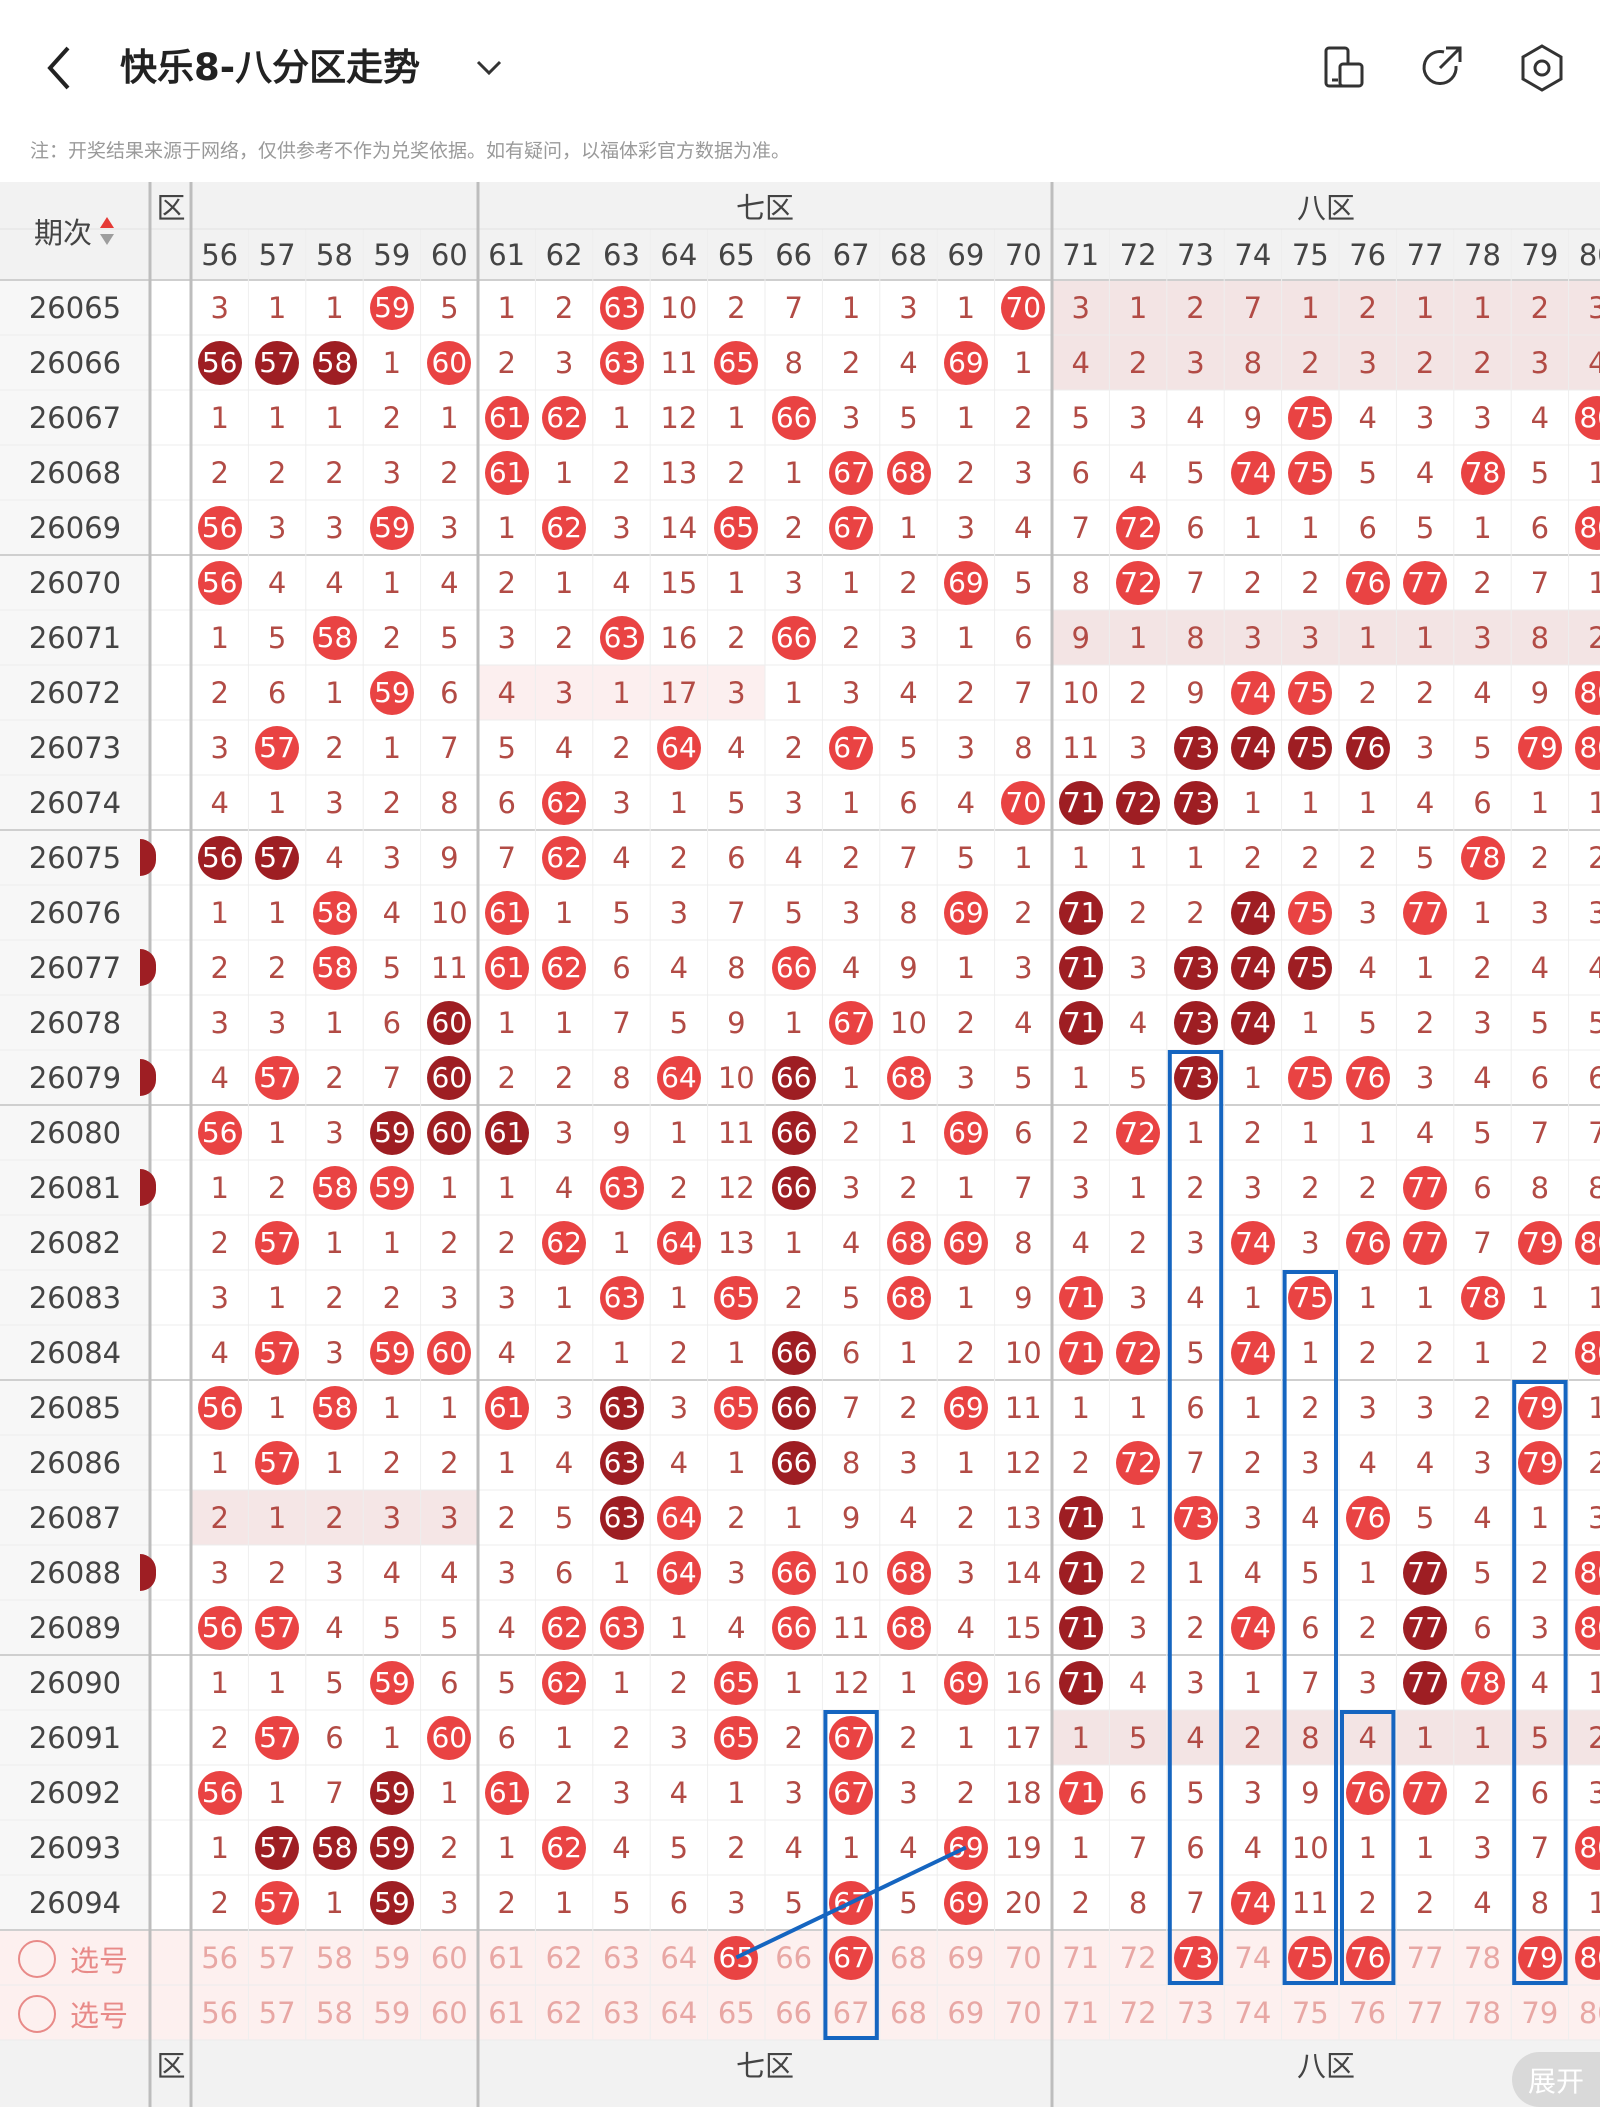  What do you see at coordinates (678, 1077) in the screenshot?
I see `drawn-number-ball: 64` at bounding box center [678, 1077].